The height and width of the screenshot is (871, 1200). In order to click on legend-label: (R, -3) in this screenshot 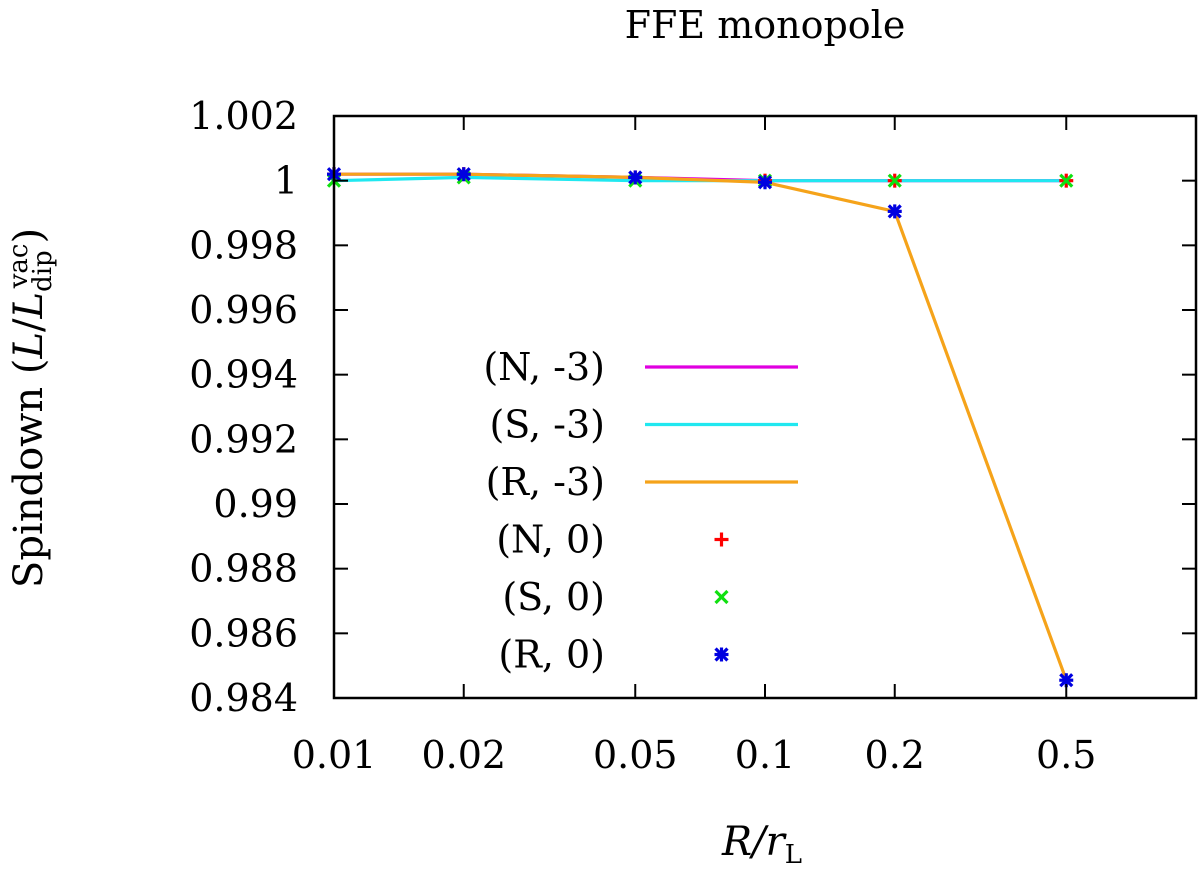, I will do `click(545, 482)`.